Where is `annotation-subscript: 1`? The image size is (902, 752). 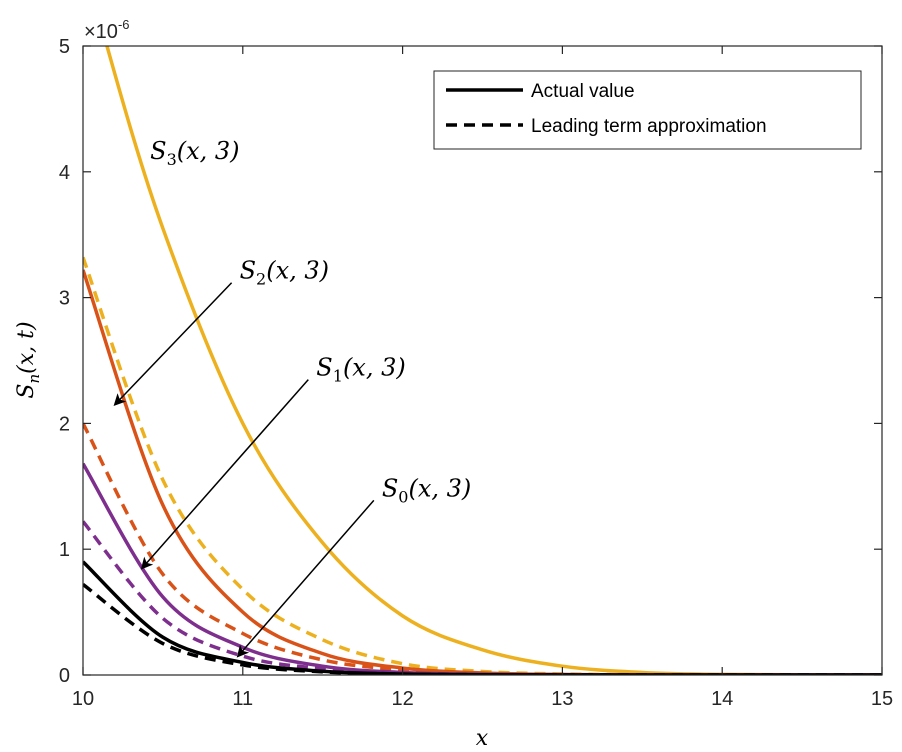
annotation-subscript: 1 is located at coordinates (338, 376).